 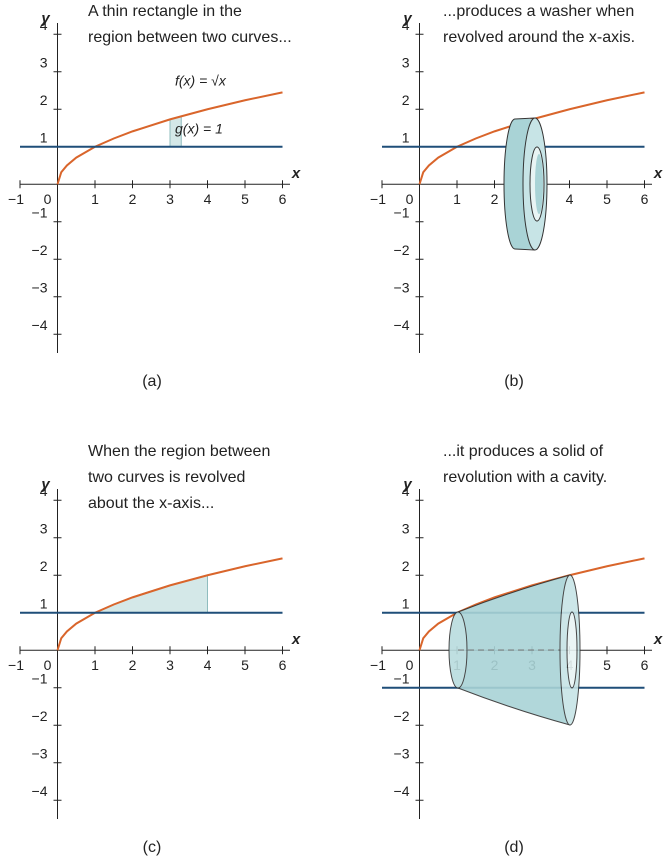 What do you see at coordinates (523, 451) in the screenshot?
I see `annotation: ...it produces a solid of` at bounding box center [523, 451].